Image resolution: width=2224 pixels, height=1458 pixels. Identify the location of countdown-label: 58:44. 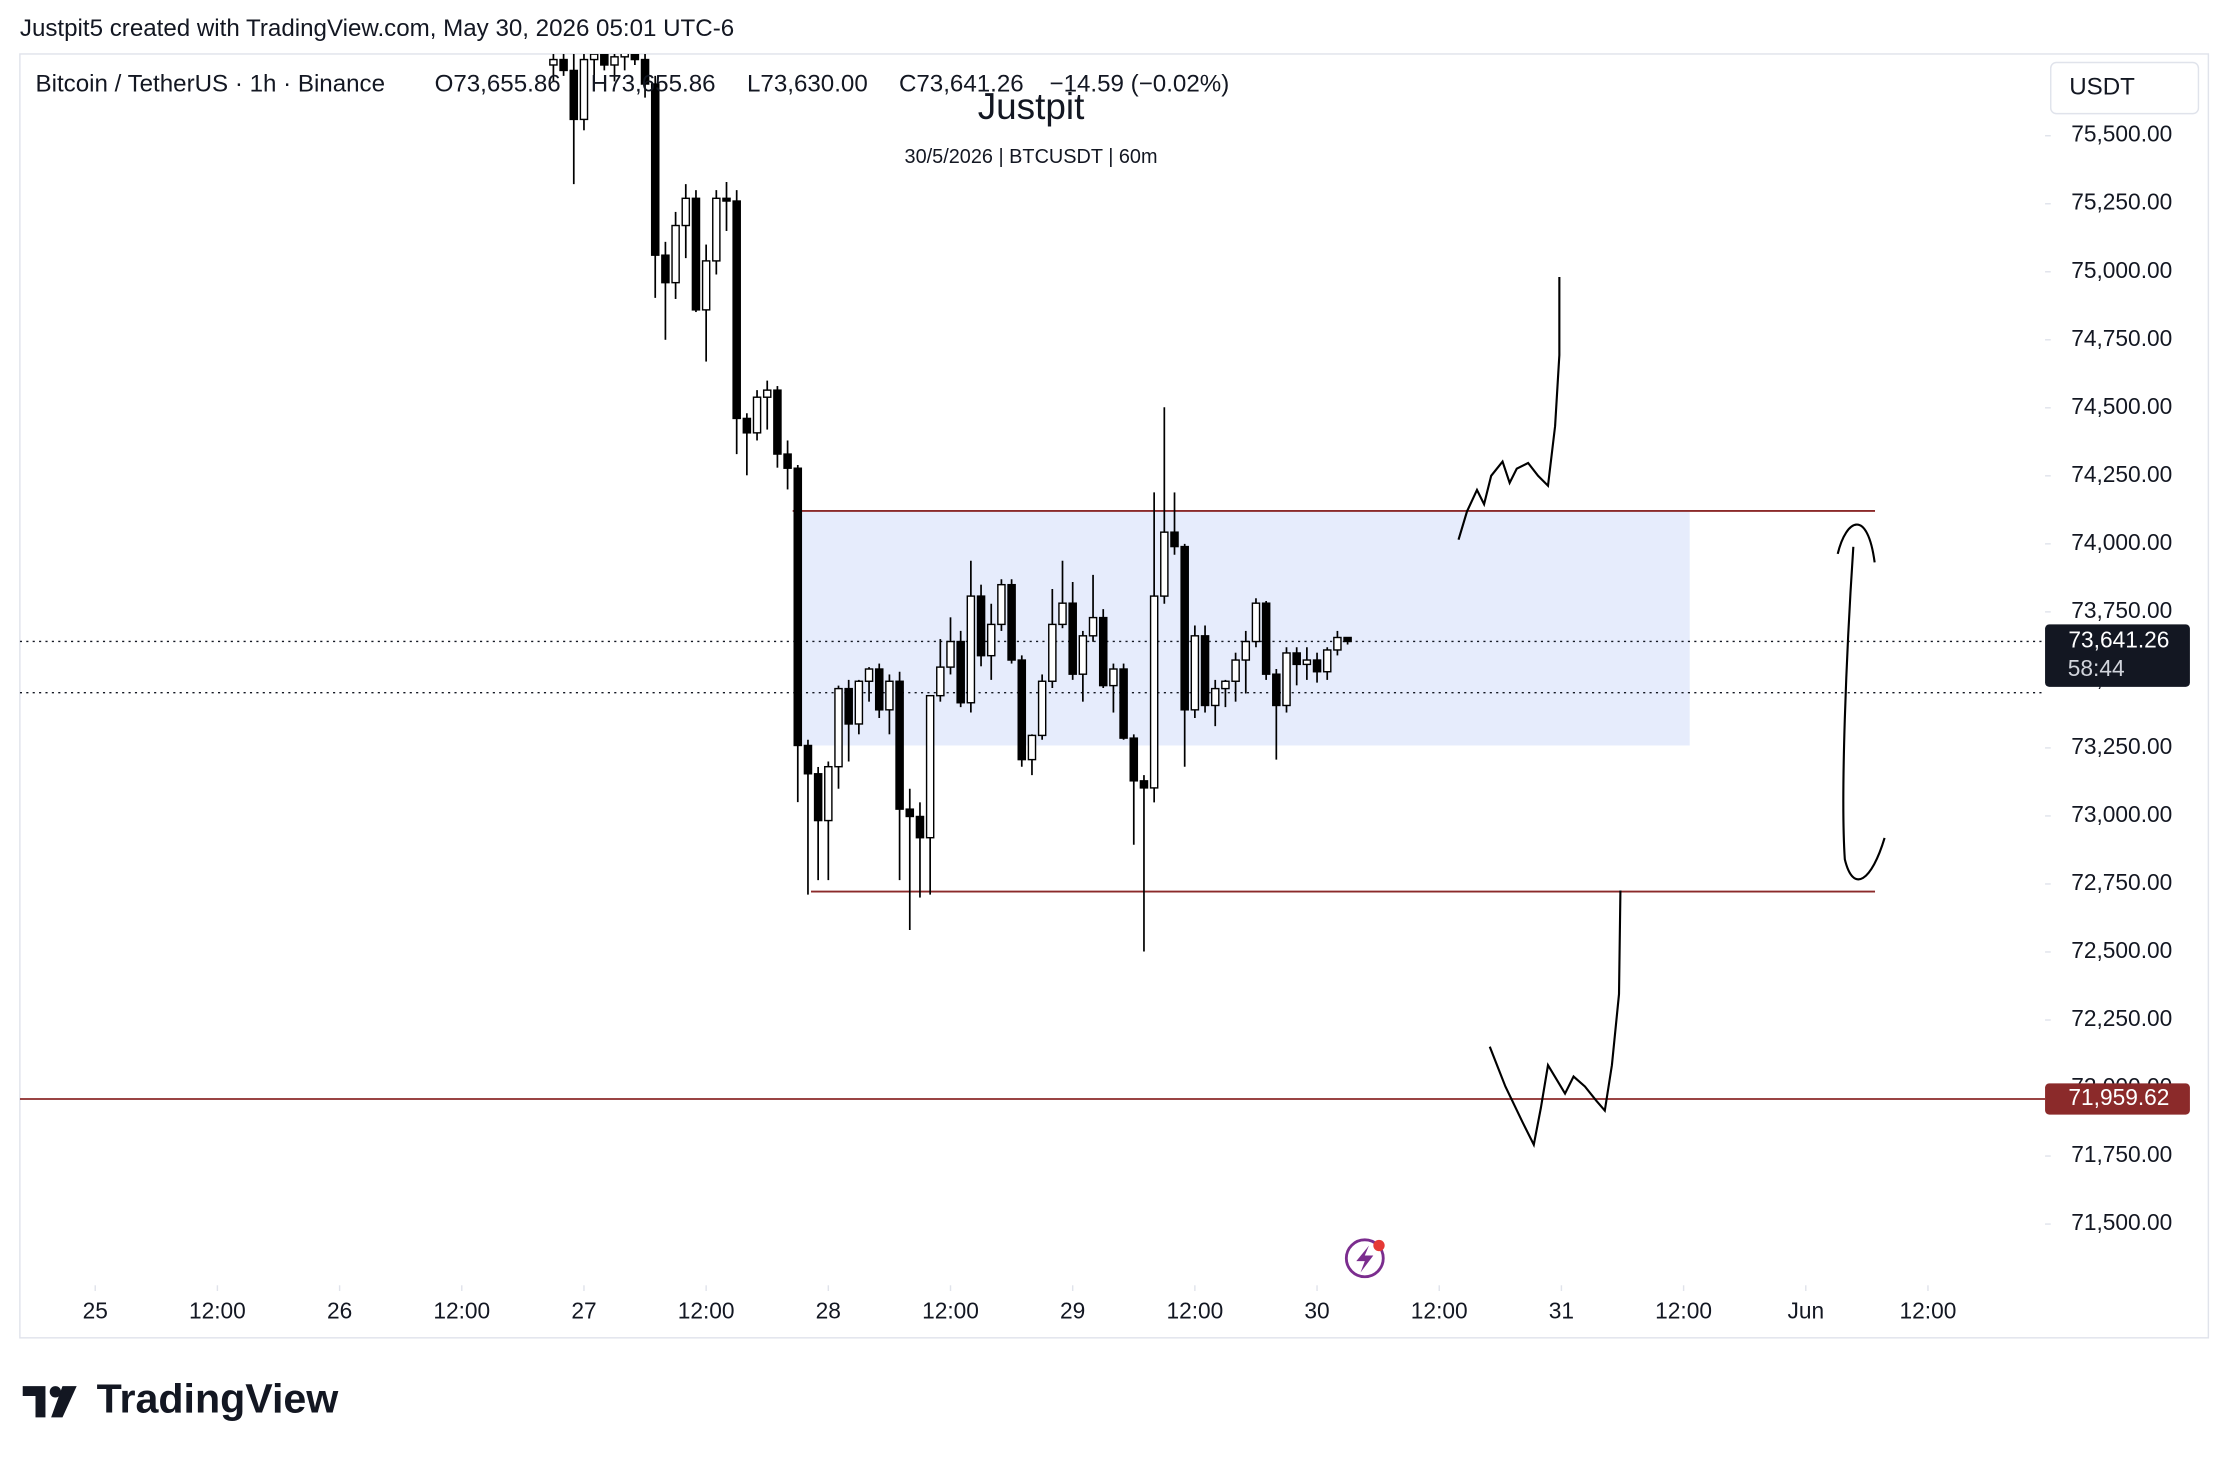
(2096, 668).